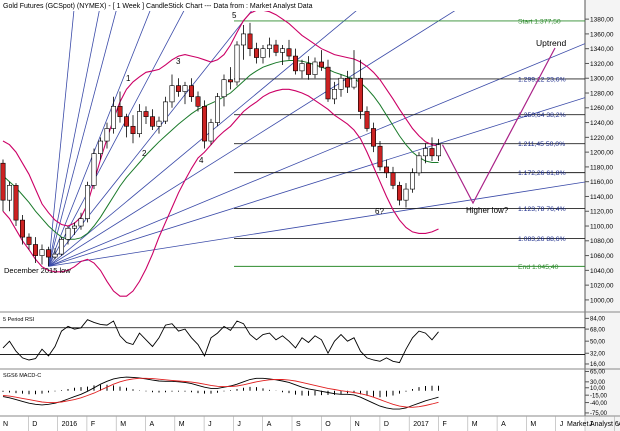 This screenshot has width=620, height=431. What do you see at coordinates (498, 126) in the screenshot?
I see `projection-zigzag` at bounding box center [498, 126].